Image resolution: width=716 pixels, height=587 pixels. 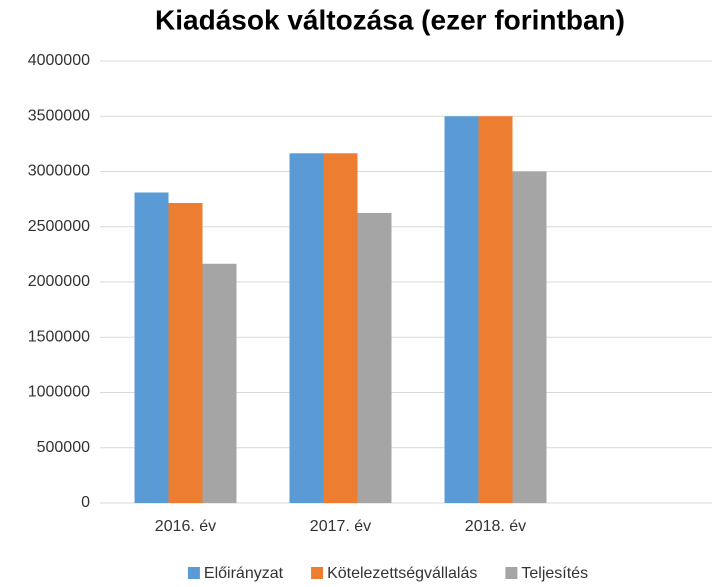 I want to click on y-tick-label: 3000000, so click(x=59, y=171).